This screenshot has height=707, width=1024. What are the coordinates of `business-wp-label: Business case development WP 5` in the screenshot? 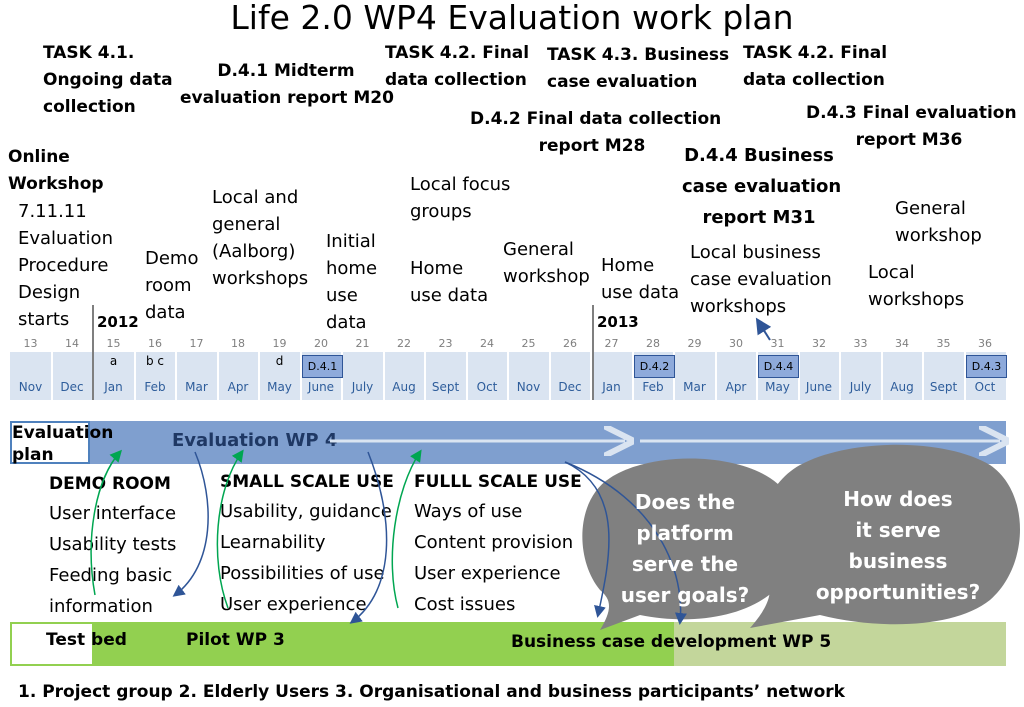 It's located at (671, 642).